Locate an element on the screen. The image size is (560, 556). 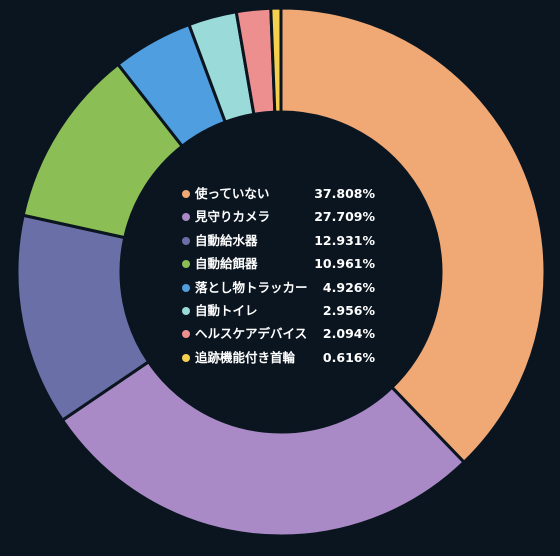
legend-item: 使っていない 37.808% is located at coordinates (280, 193).